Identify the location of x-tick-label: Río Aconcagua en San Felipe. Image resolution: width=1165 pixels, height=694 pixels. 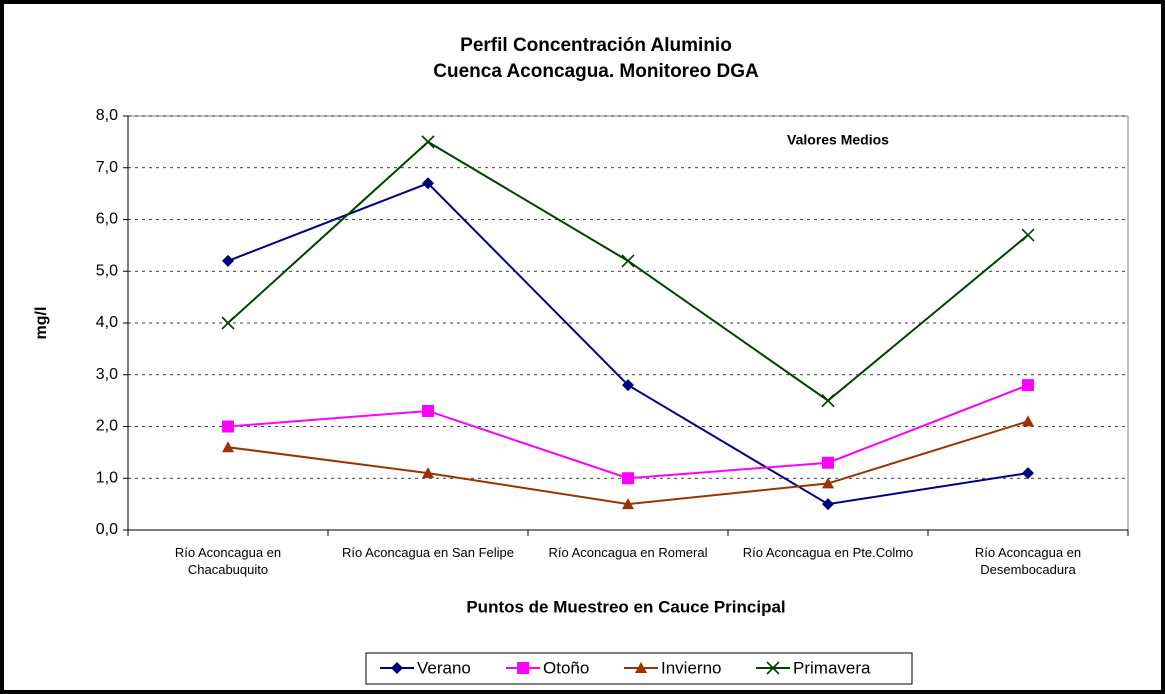
(427, 552).